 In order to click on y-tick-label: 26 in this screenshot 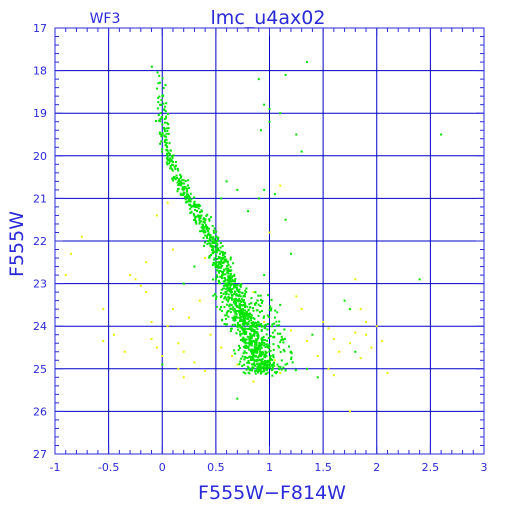, I will do `click(40, 411)`.